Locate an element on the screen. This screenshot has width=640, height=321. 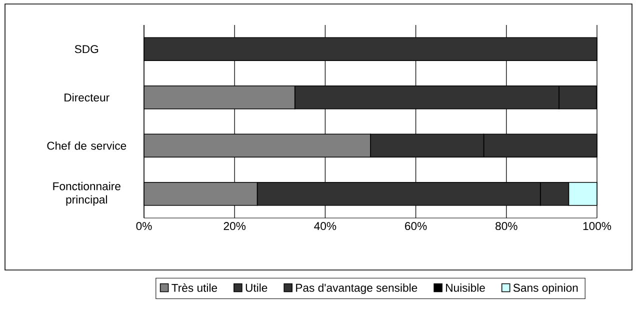
legend-label: Nuisible is located at coordinates (465, 287).